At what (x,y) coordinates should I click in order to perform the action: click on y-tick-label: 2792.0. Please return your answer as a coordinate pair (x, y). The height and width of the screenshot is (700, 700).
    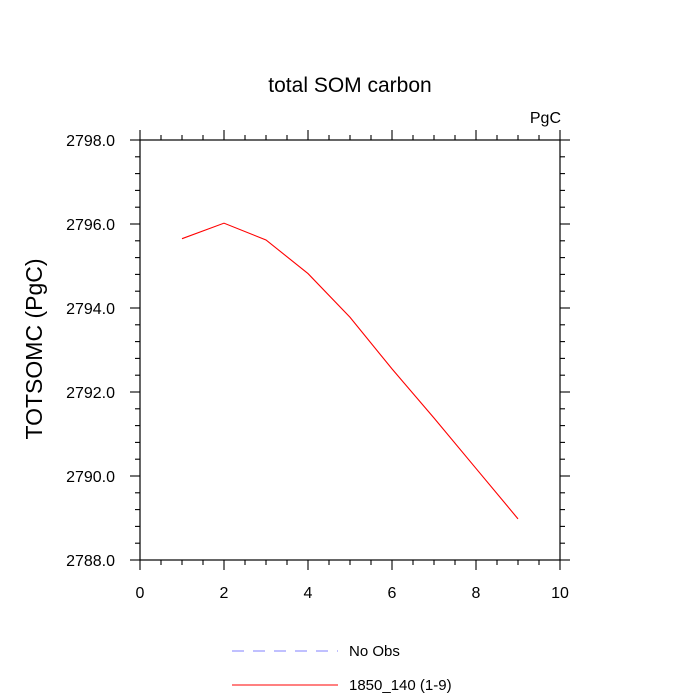
    Looking at the image, I should click on (90, 393).